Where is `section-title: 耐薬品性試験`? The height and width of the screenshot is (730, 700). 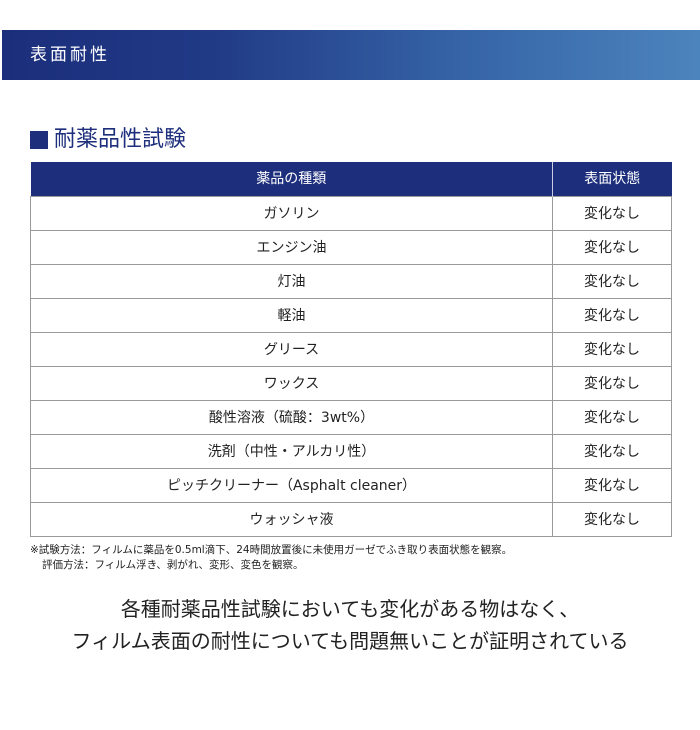 section-title: 耐薬品性試験 is located at coordinates (351, 140).